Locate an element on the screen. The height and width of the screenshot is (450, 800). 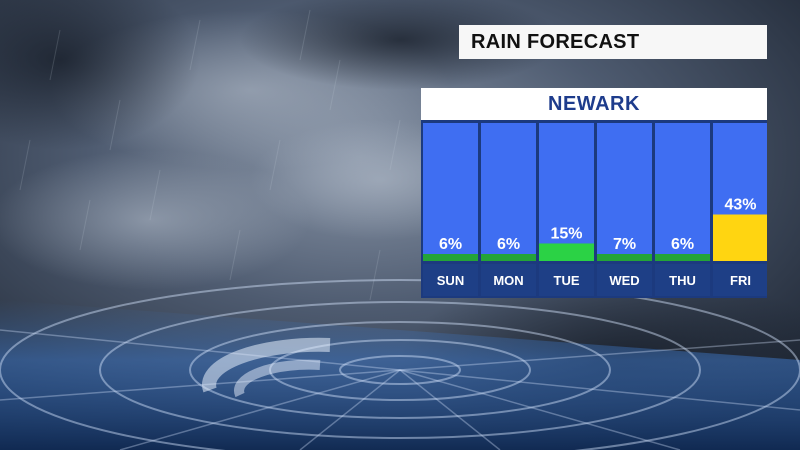
day-label-tue: TUE is located at coordinates (567, 280).